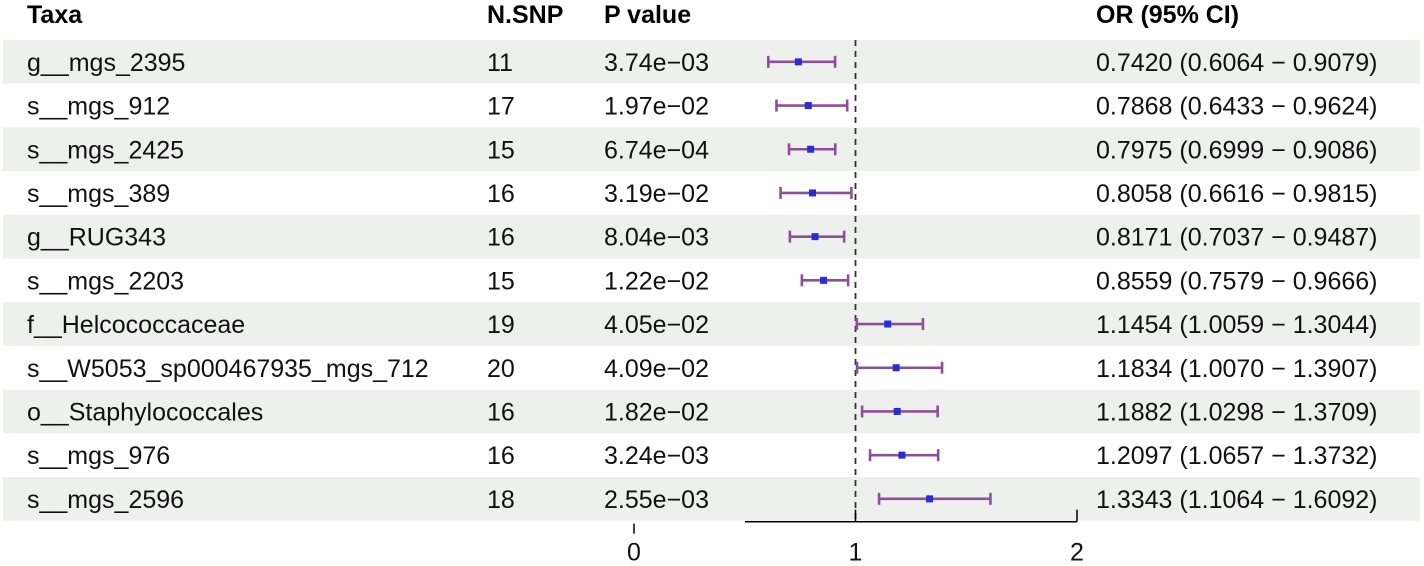 This screenshot has height=566, width=1424. I want to click on nsnp-value: 20, so click(501, 369).